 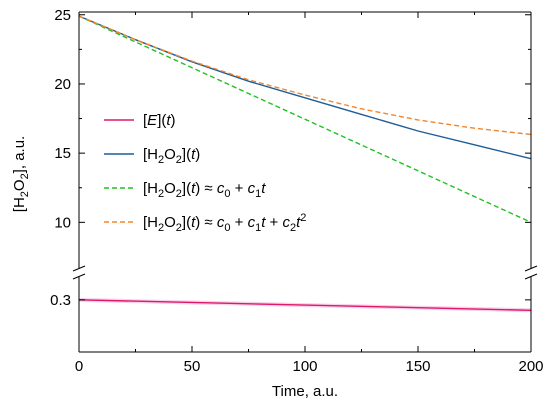 What do you see at coordinates (159, 120) in the screenshot?
I see `legend-label-E: [E](t)` at bounding box center [159, 120].